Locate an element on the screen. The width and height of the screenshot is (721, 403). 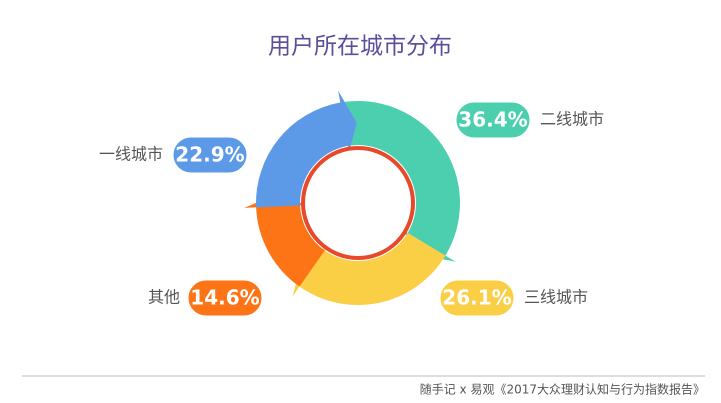
inner-ring is located at coordinates (358, 203).